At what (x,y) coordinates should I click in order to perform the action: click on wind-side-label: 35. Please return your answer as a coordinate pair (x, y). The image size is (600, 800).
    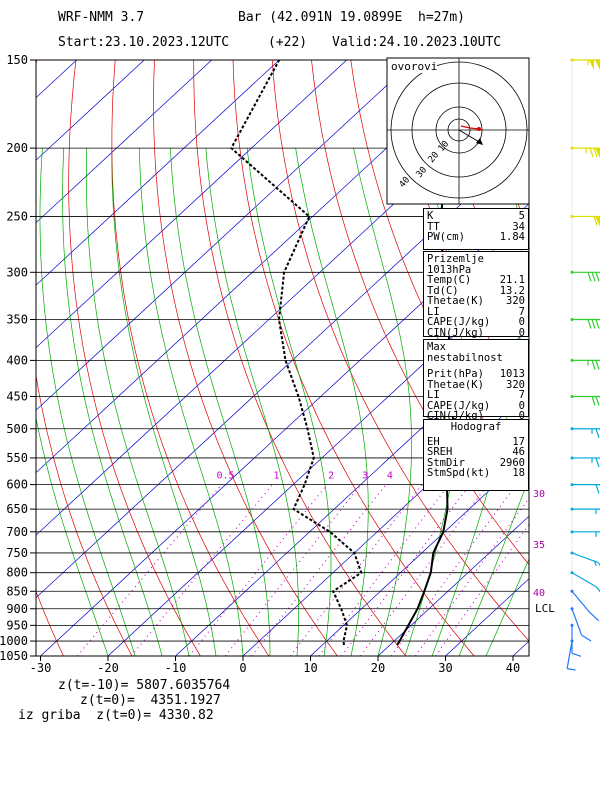
    Looking at the image, I should click on (539, 545).